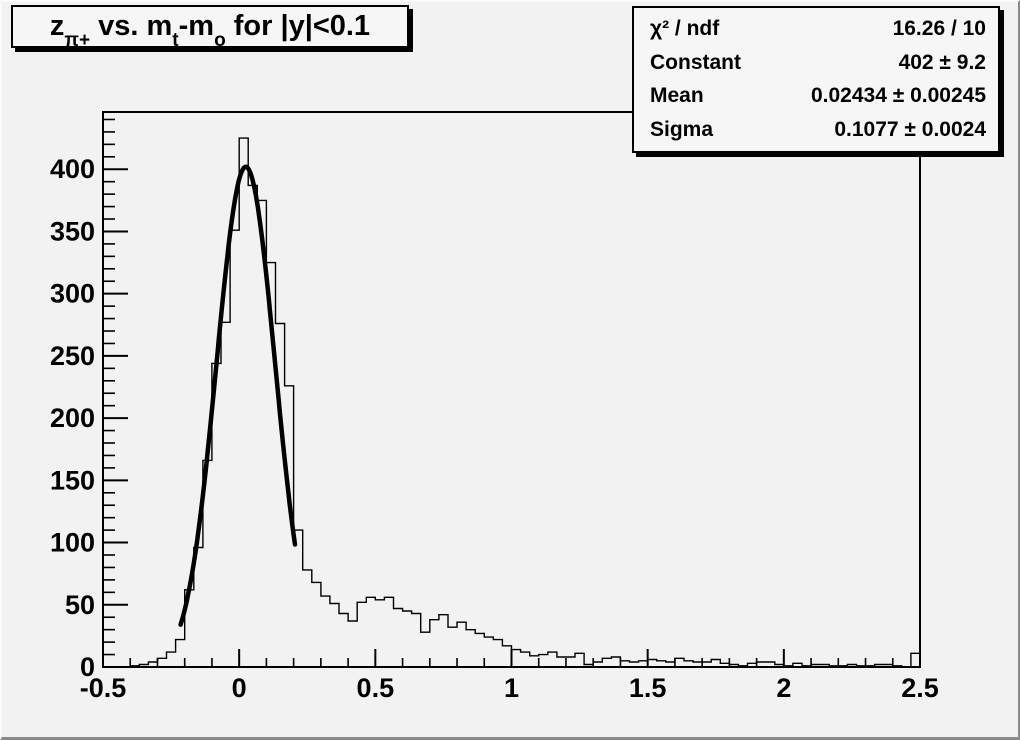 The height and width of the screenshot is (740, 1020). Describe the element at coordinates (511, 688) in the screenshot. I see `x-tick-label: 1` at that location.